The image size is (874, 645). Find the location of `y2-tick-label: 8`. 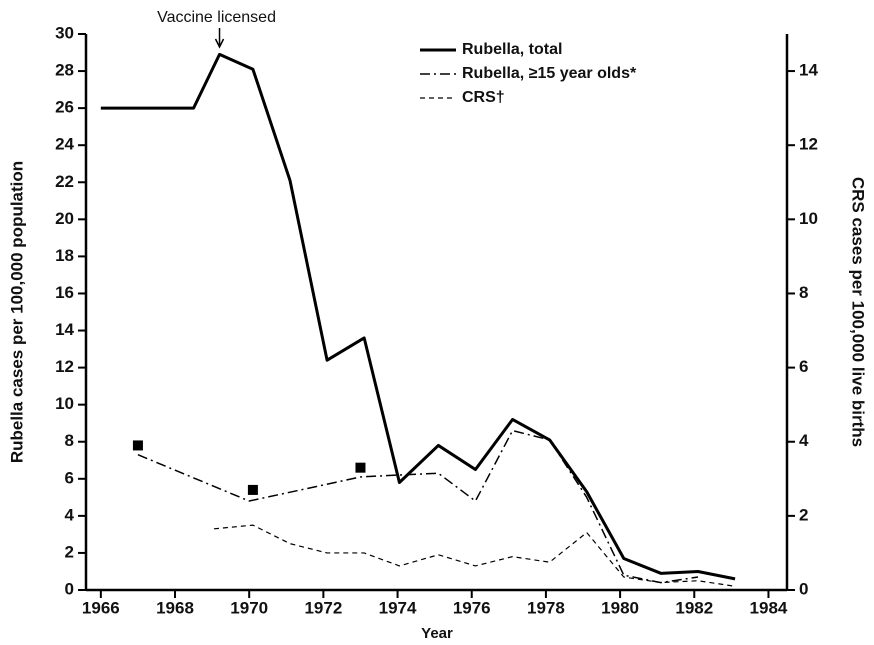

y2-tick-label: 8 is located at coordinates (803, 292).